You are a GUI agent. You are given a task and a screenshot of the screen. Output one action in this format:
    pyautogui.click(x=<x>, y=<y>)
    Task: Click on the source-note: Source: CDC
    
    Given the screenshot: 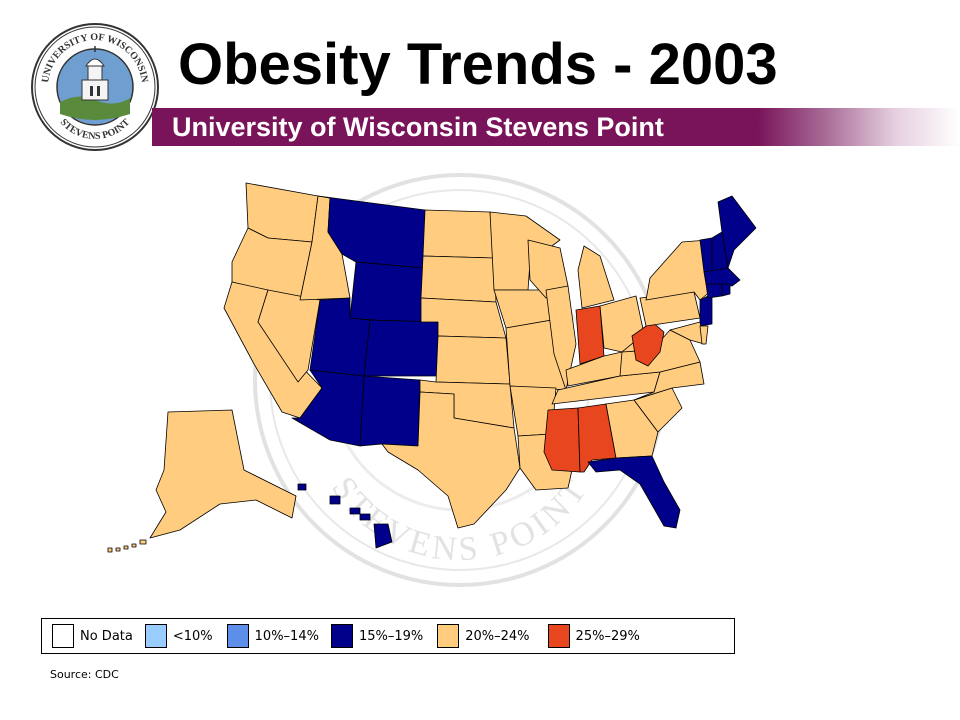 What is the action you would take?
    pyautogui.click(x=84, y=674)
    